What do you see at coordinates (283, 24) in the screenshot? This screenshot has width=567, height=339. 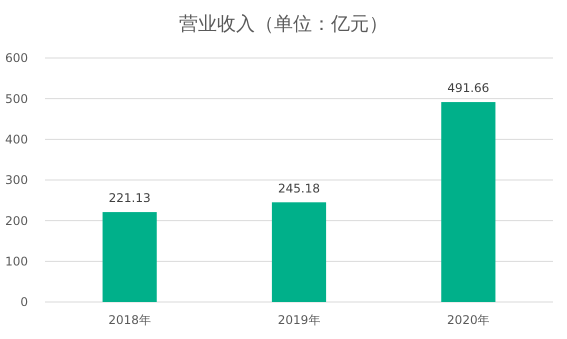 I see `chart-title: 营业收入（单位：亿元）` at bounding box center [283, 24].